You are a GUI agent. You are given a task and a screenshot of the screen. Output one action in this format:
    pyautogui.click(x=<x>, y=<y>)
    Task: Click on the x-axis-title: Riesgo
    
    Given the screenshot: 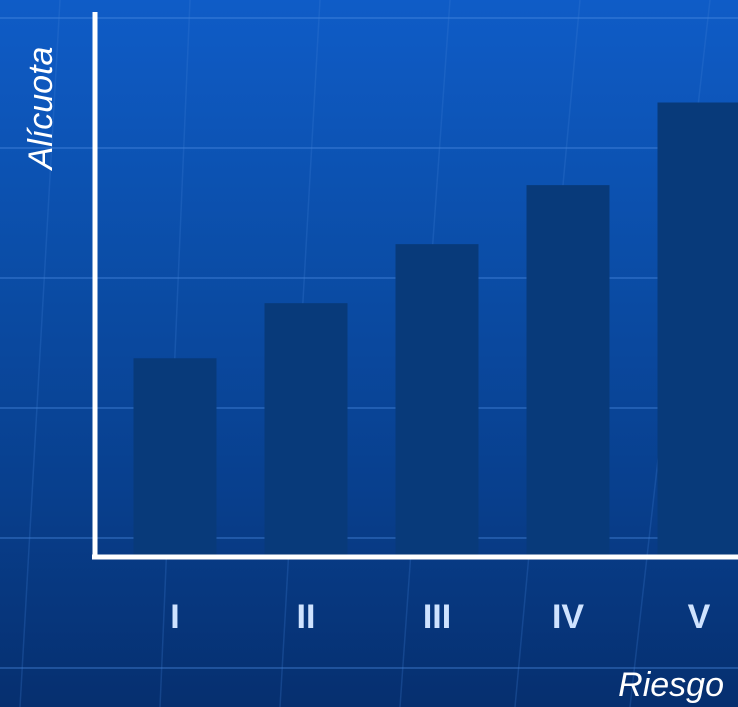 What is the action you would take?
    pyautogui.click(x=671, y=685)
    